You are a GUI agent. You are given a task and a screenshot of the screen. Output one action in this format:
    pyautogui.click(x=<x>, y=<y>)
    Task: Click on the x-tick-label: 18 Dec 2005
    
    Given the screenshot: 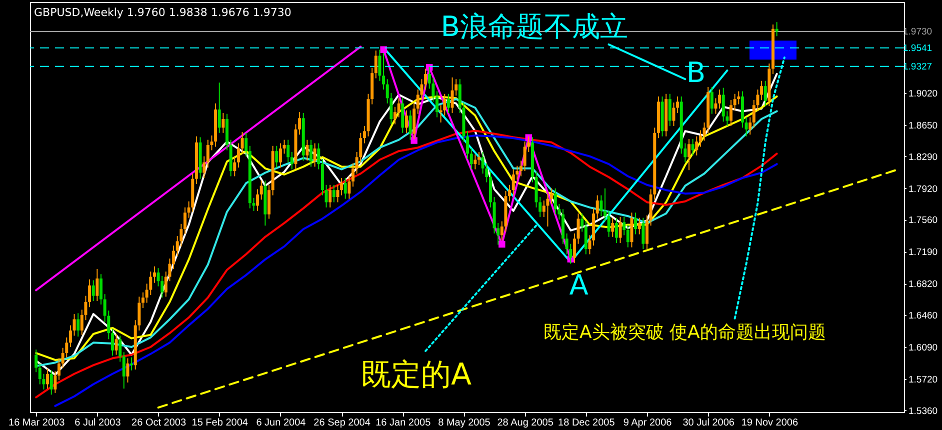 What is the action you would take?
    pyautogui.click(x=587, y=423)
    